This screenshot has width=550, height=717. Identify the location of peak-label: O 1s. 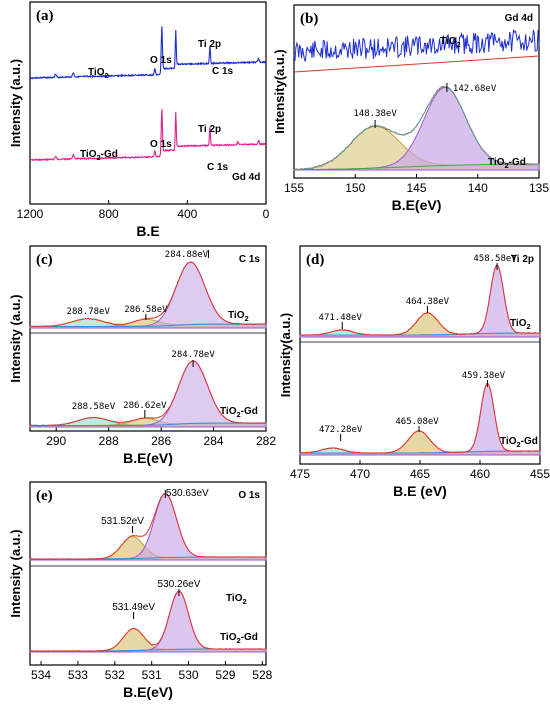
(161, 144).